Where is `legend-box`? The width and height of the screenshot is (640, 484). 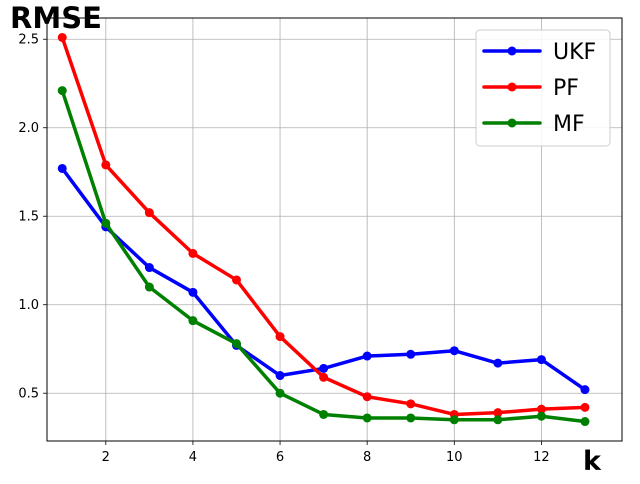 legend-box is located at coordinates (543, 88).